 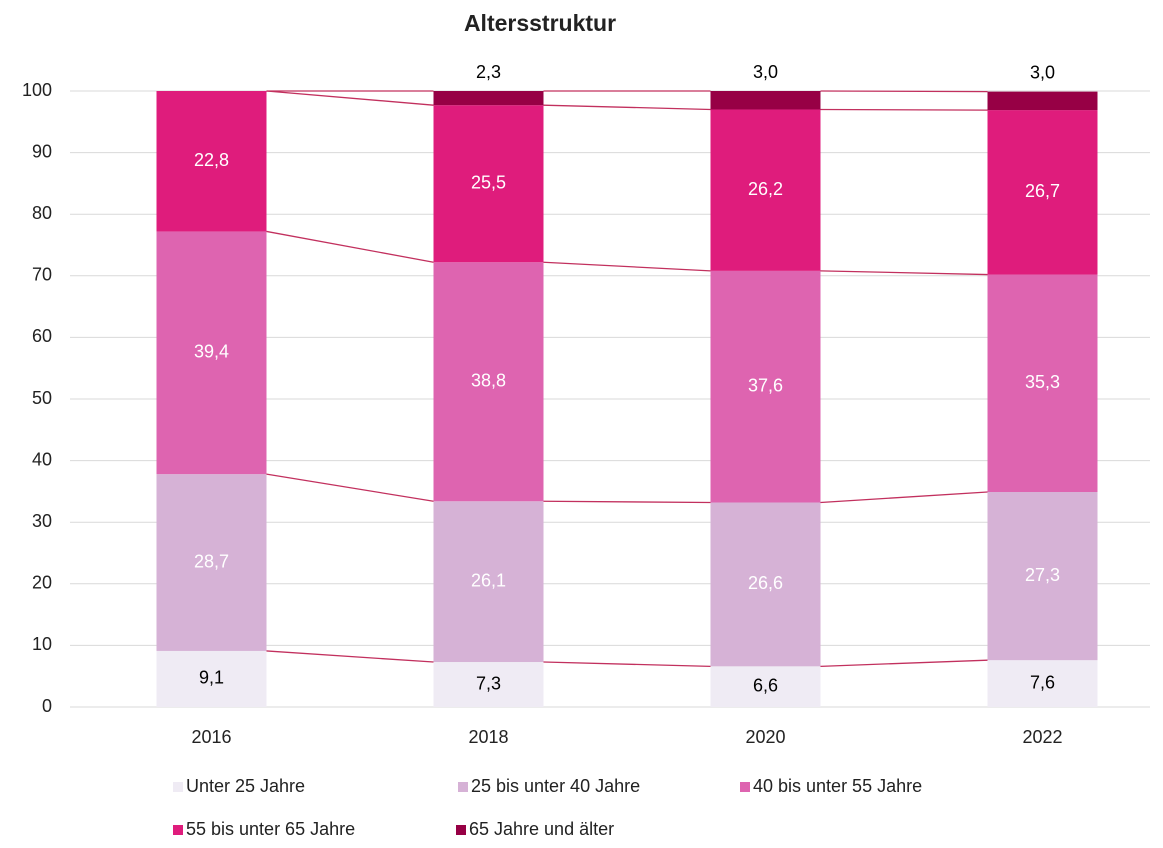 What do you see at coordinates (270, 829) in the screenshot?
I see `legend-label: 55 bis unter 65 Jahre` at bounding box center [270, 829].